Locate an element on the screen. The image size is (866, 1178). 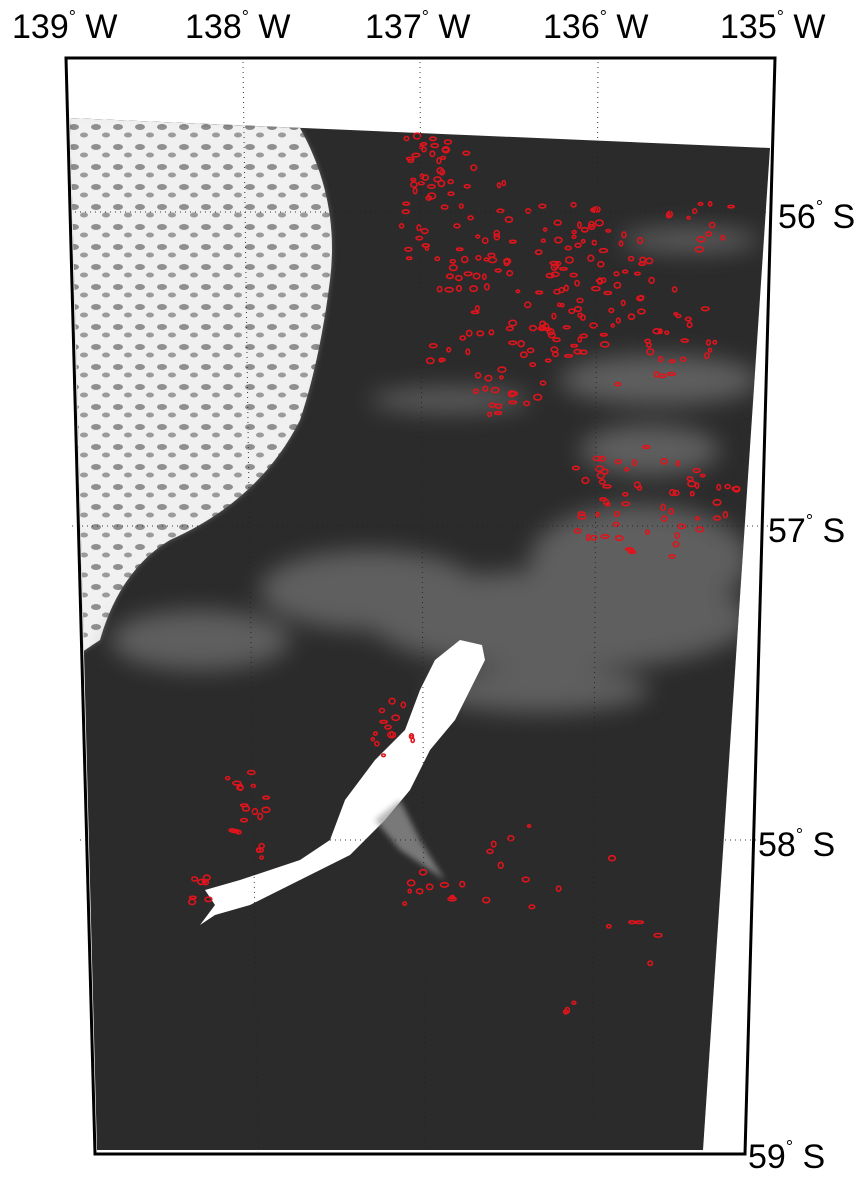
lon-label-138w: 138° W is located at coordinates (238, 26).